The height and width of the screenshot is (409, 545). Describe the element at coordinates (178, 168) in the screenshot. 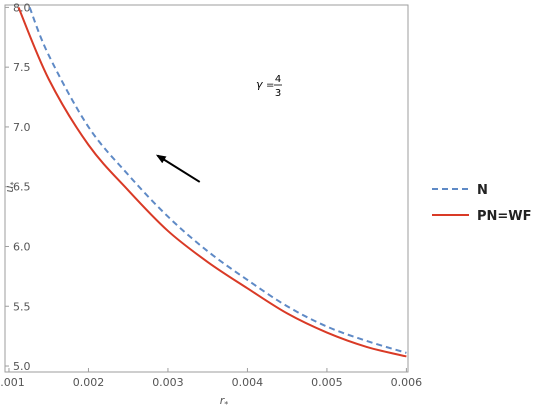

I see `direction-arrow` at that location.